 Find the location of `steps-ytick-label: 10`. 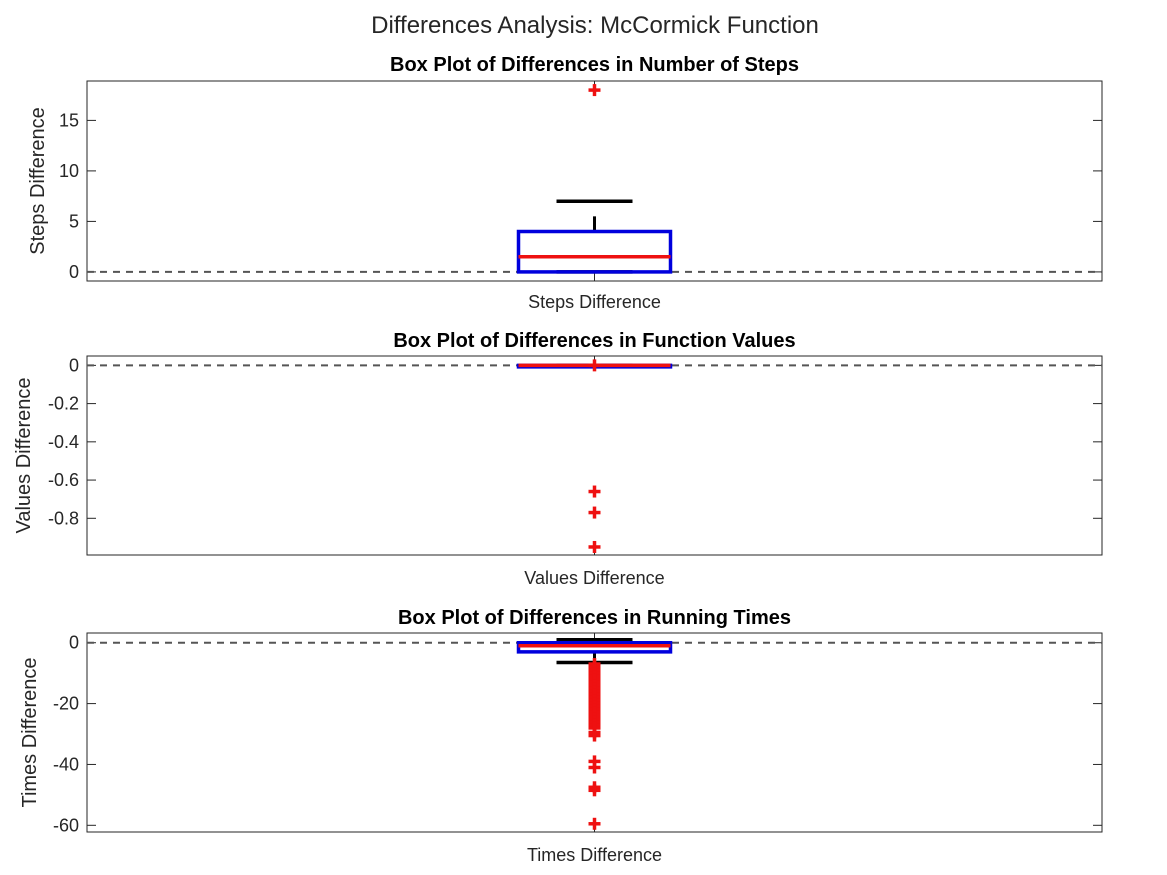

steps-ytick-label: 10 is located at coordinates (69, 171).